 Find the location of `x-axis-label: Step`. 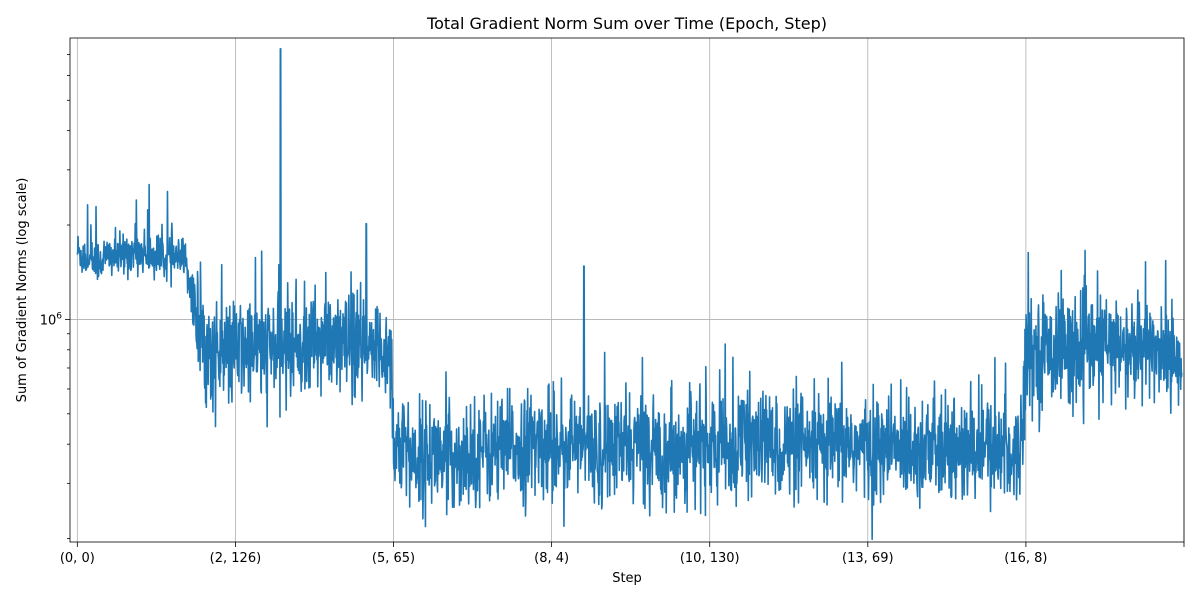

x-axis-label: Step is located at coordinates (627, 578).